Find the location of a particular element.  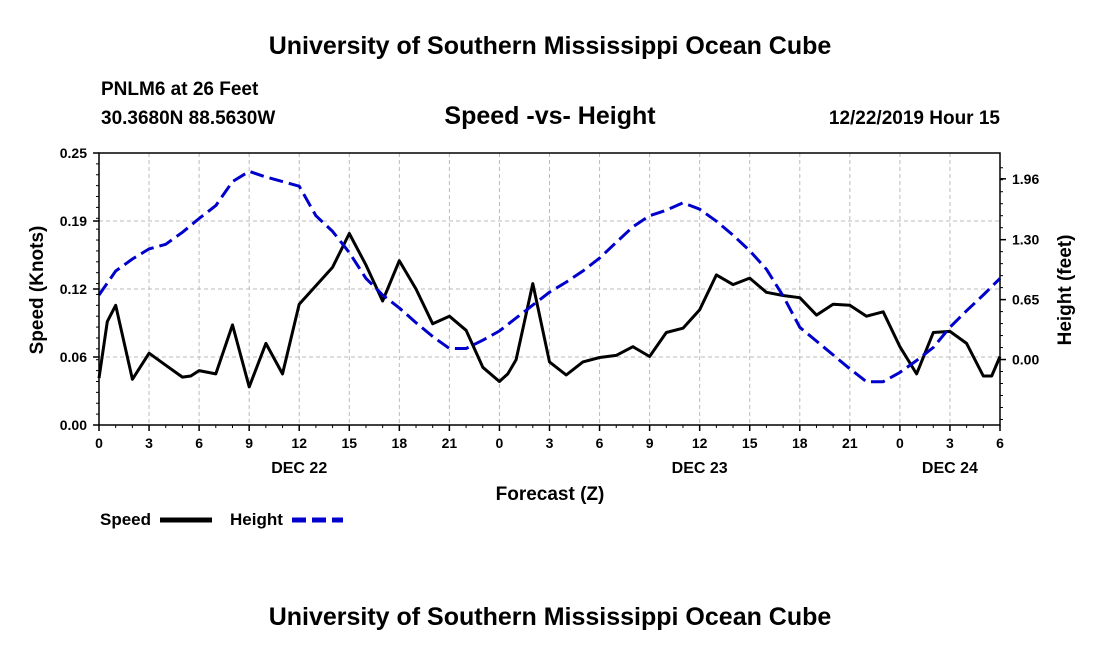

date-label: DEC 22 is located at coordinates (299, 468).